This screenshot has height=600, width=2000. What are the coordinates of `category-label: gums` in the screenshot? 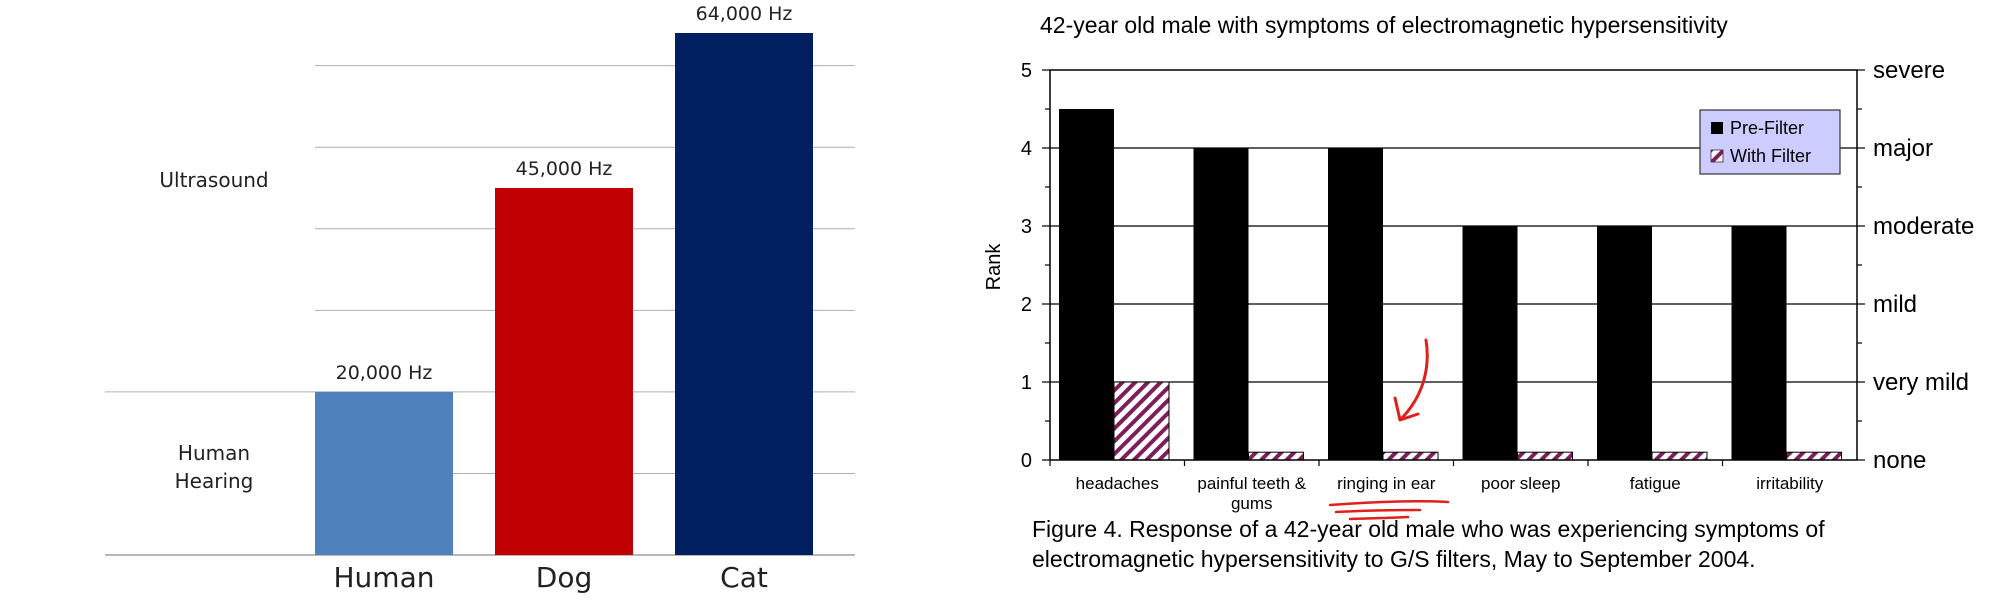 It's located at (1252, 503).